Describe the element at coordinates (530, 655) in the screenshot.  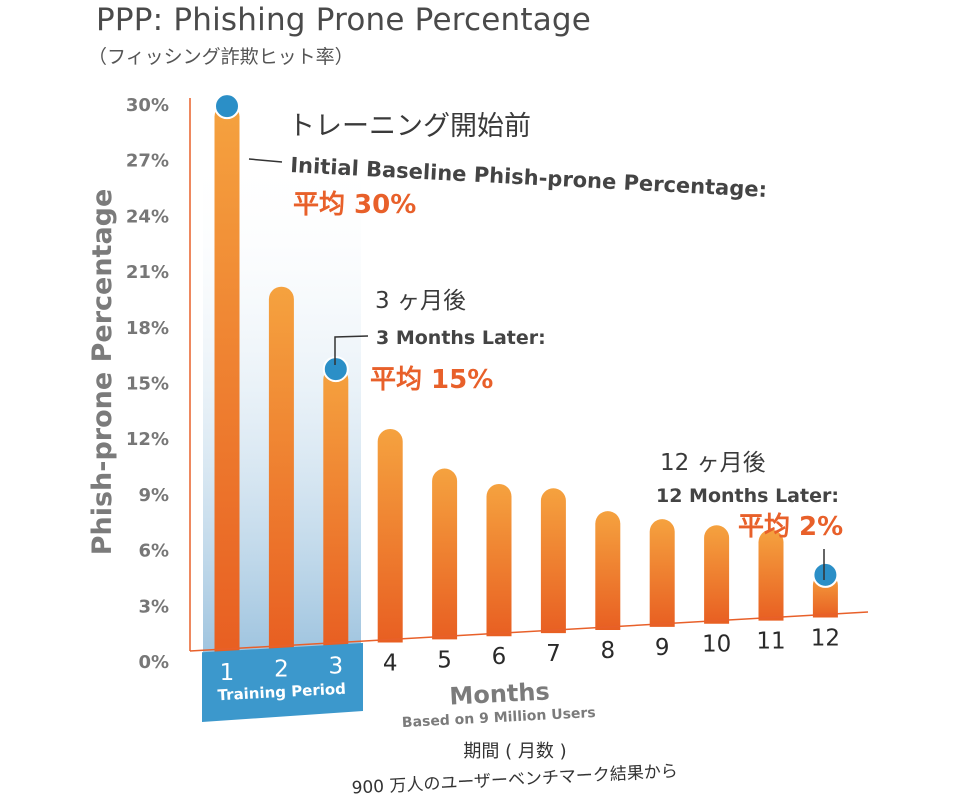
I see `x-tick-labels: 1 2 3 4 5 6 7 8 9 10 11 12` at that location.